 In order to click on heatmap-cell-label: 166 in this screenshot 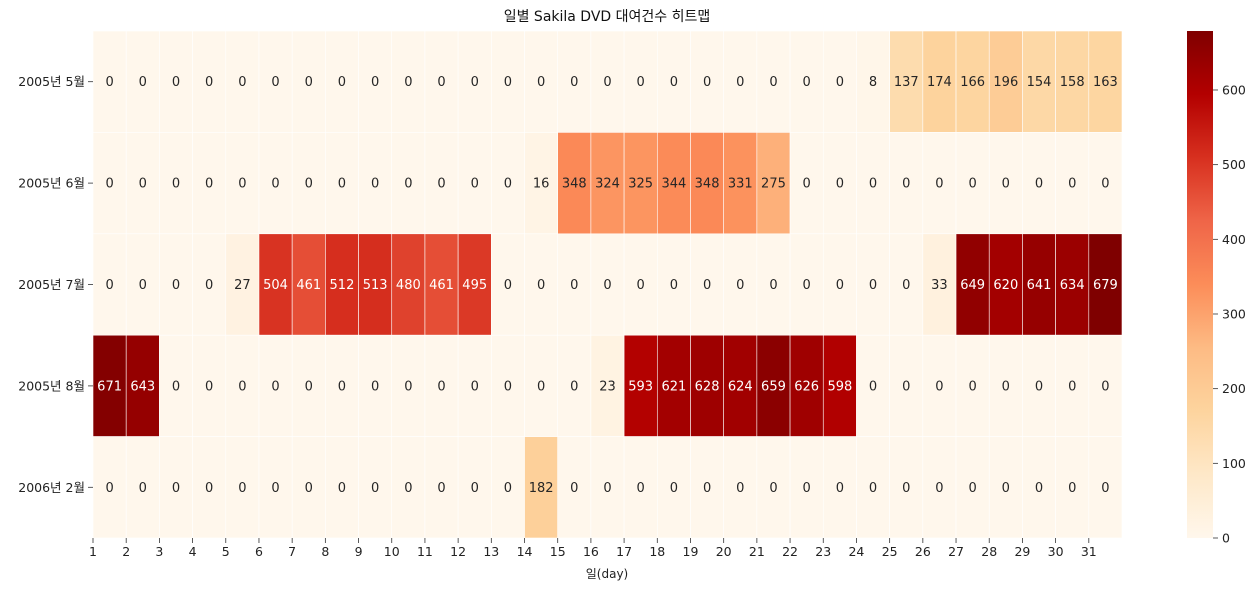, I will do `click(972, 82)`.